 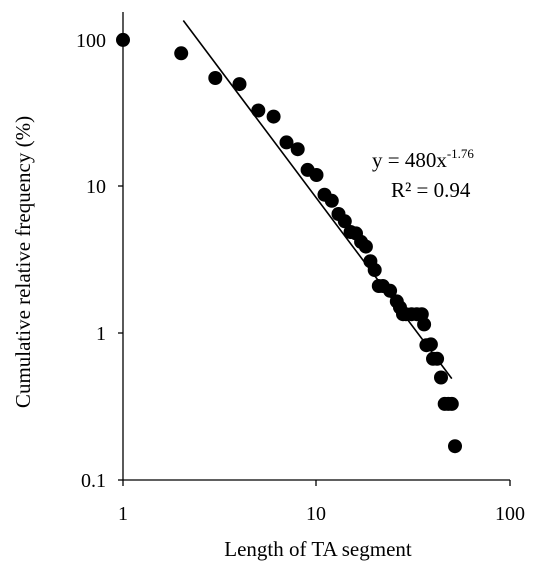 I want to click on trendline-equation: y = 480x-1.76, so click(x=423, y=159).